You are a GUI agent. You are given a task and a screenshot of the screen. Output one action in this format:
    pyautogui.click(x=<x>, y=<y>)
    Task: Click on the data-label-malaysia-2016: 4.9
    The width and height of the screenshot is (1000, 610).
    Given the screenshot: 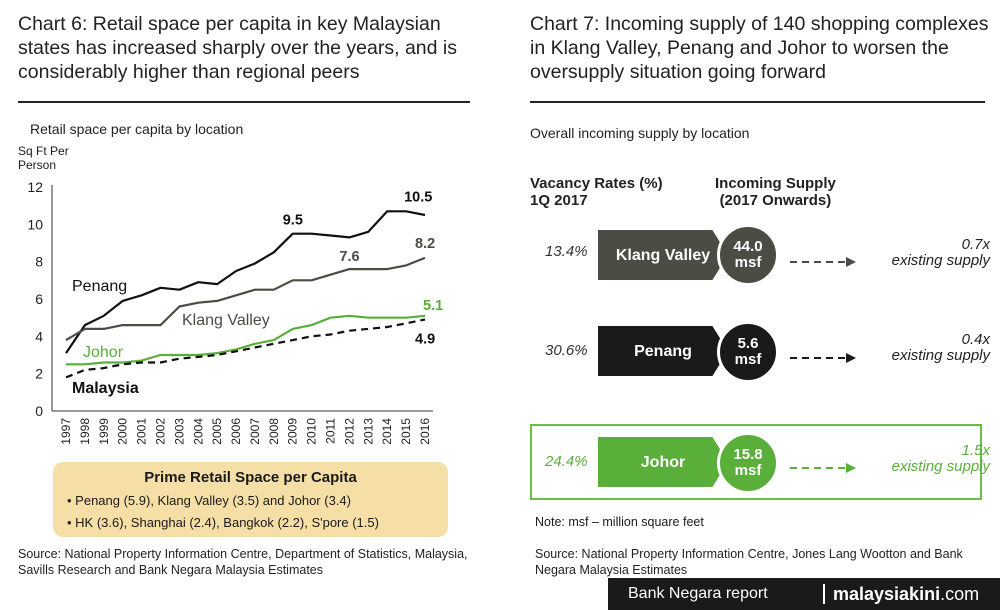 What is the action you would take?
    pyautogui.click(x=425, y=340)
    